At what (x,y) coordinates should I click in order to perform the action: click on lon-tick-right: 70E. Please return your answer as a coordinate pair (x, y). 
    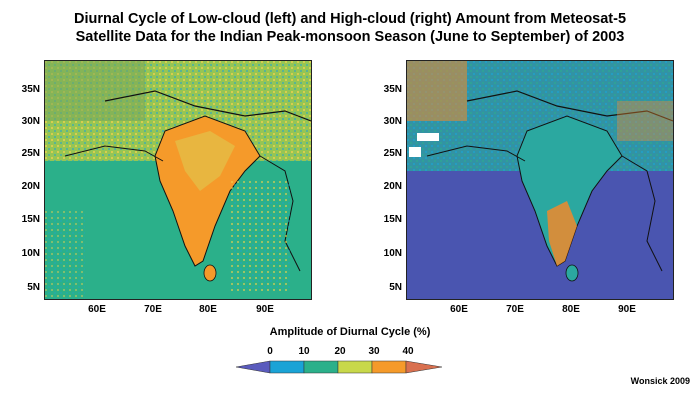
    Looking at the image, I should click on (515, 309).